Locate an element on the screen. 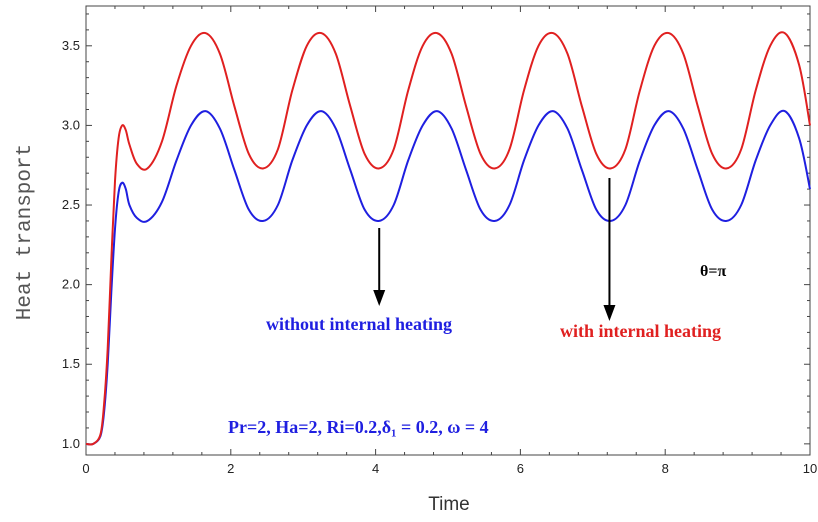  x-axis-label: Time is located at coordinates (449, 504).